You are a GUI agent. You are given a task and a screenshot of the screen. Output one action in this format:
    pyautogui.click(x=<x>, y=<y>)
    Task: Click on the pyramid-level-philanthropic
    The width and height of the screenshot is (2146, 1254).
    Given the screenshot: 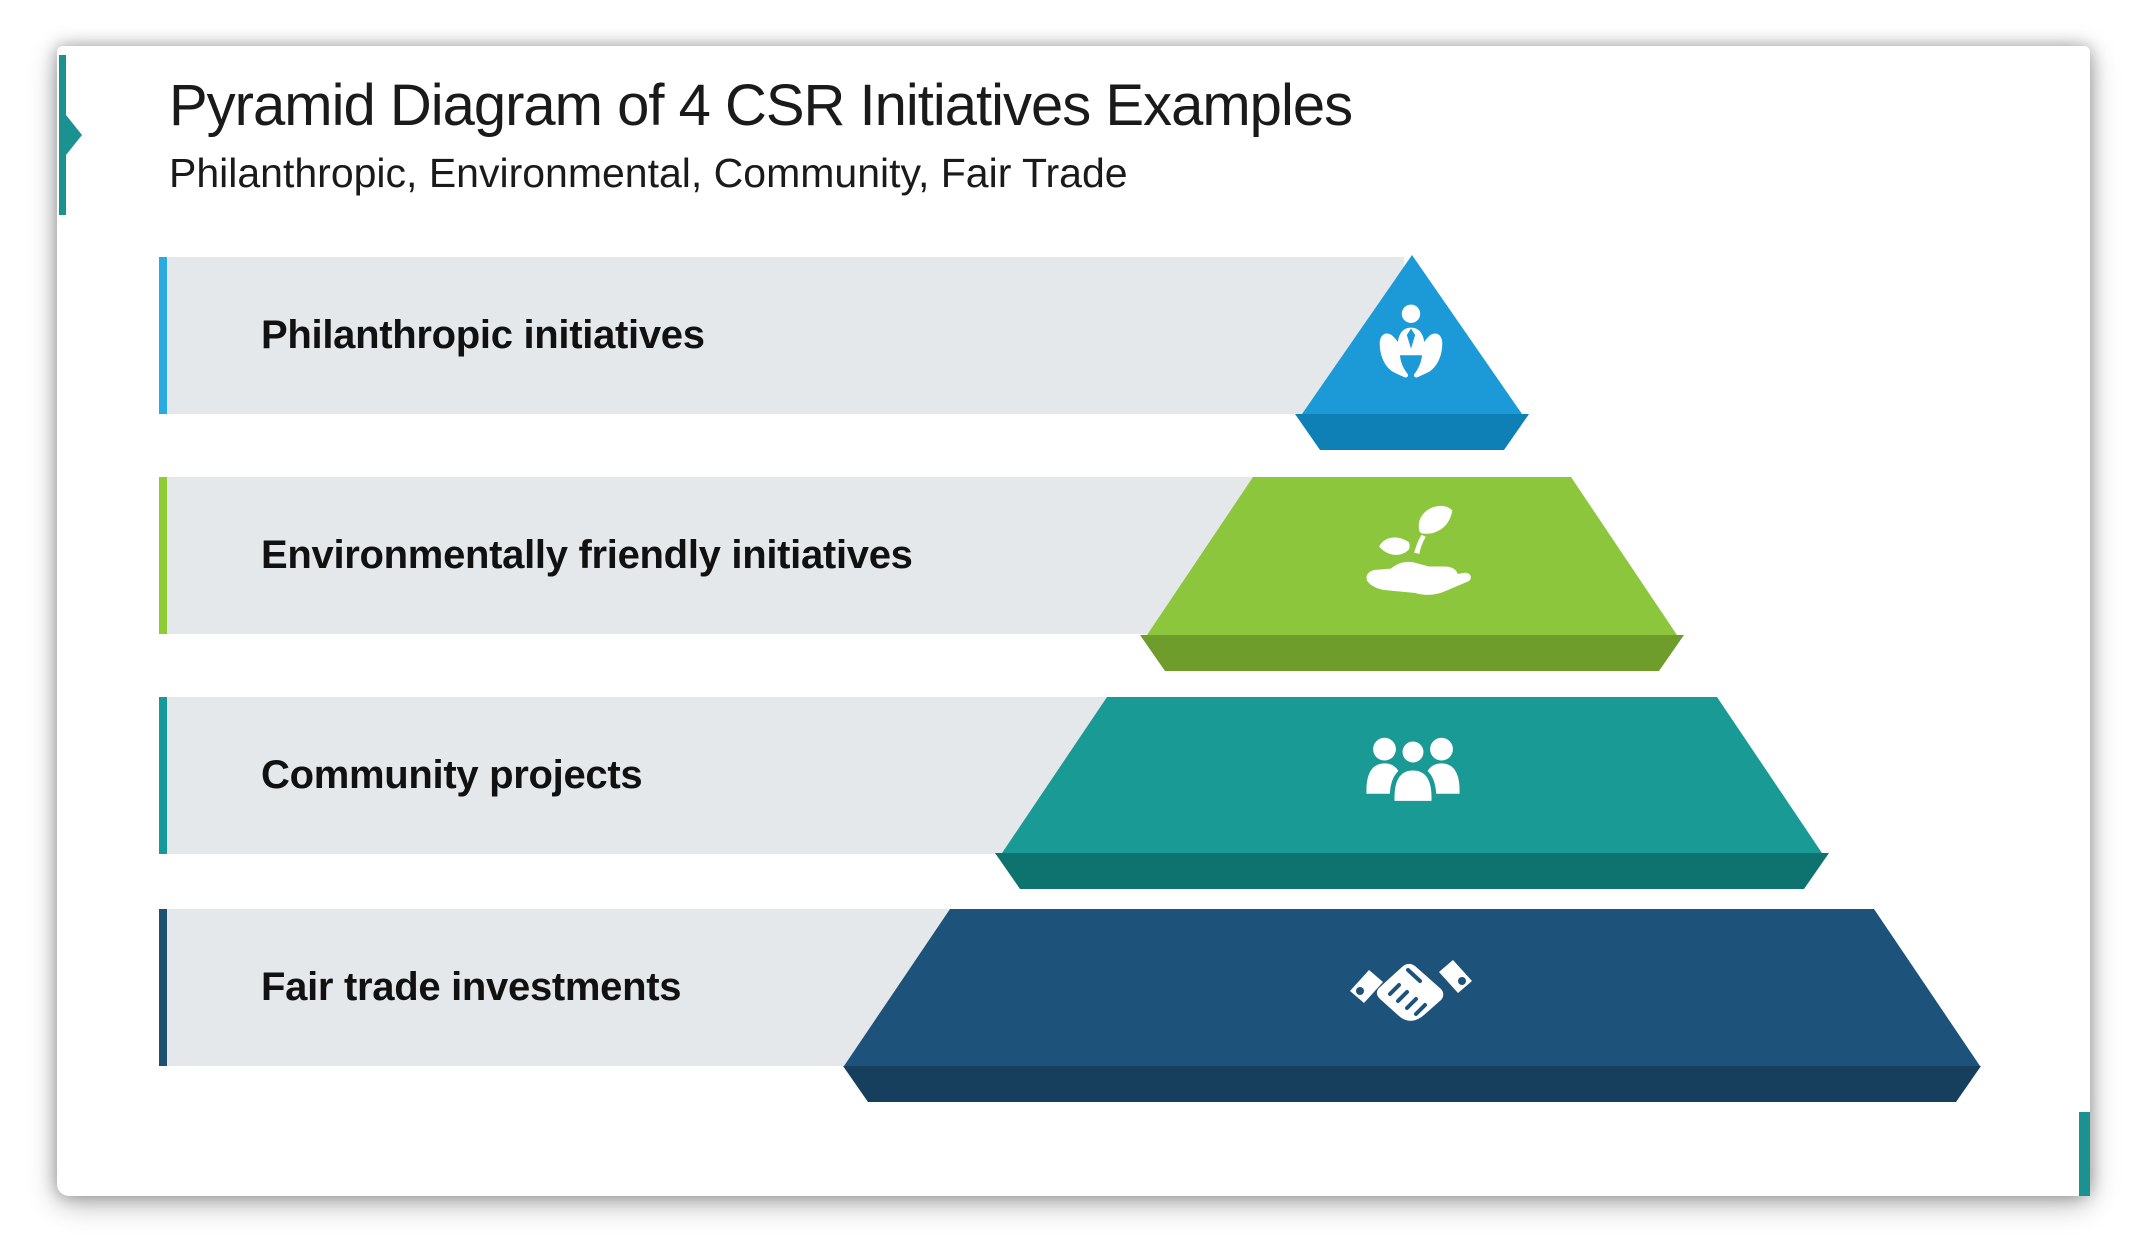 What is the action you would take?
    pyautogui.click(x=1412, y=352)
    